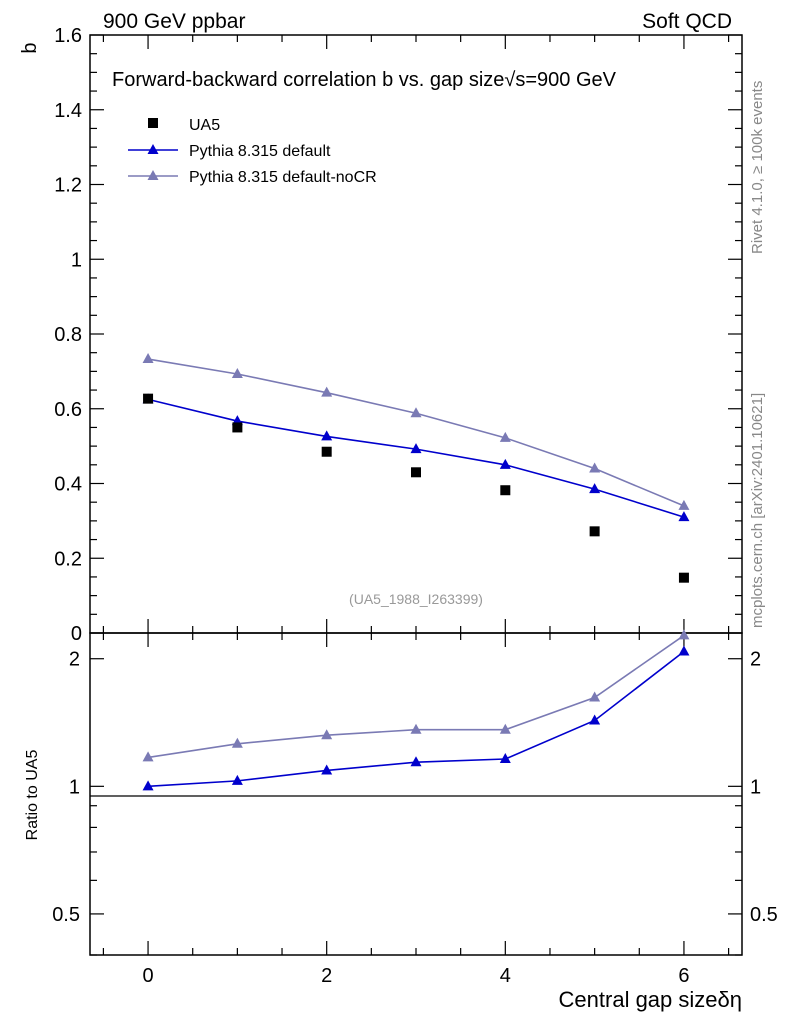  I want to click on ratio-tick-label-right: 2, so click(755, 660).